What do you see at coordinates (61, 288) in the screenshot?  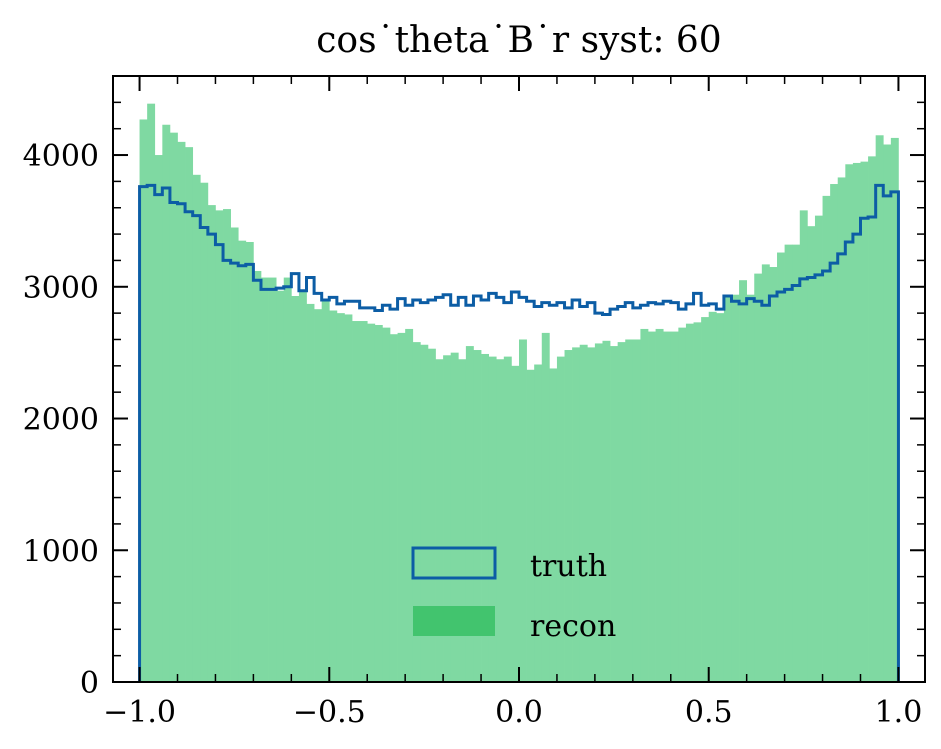 I see `y-tick-label: 3000` at bounding box center [61, 288].